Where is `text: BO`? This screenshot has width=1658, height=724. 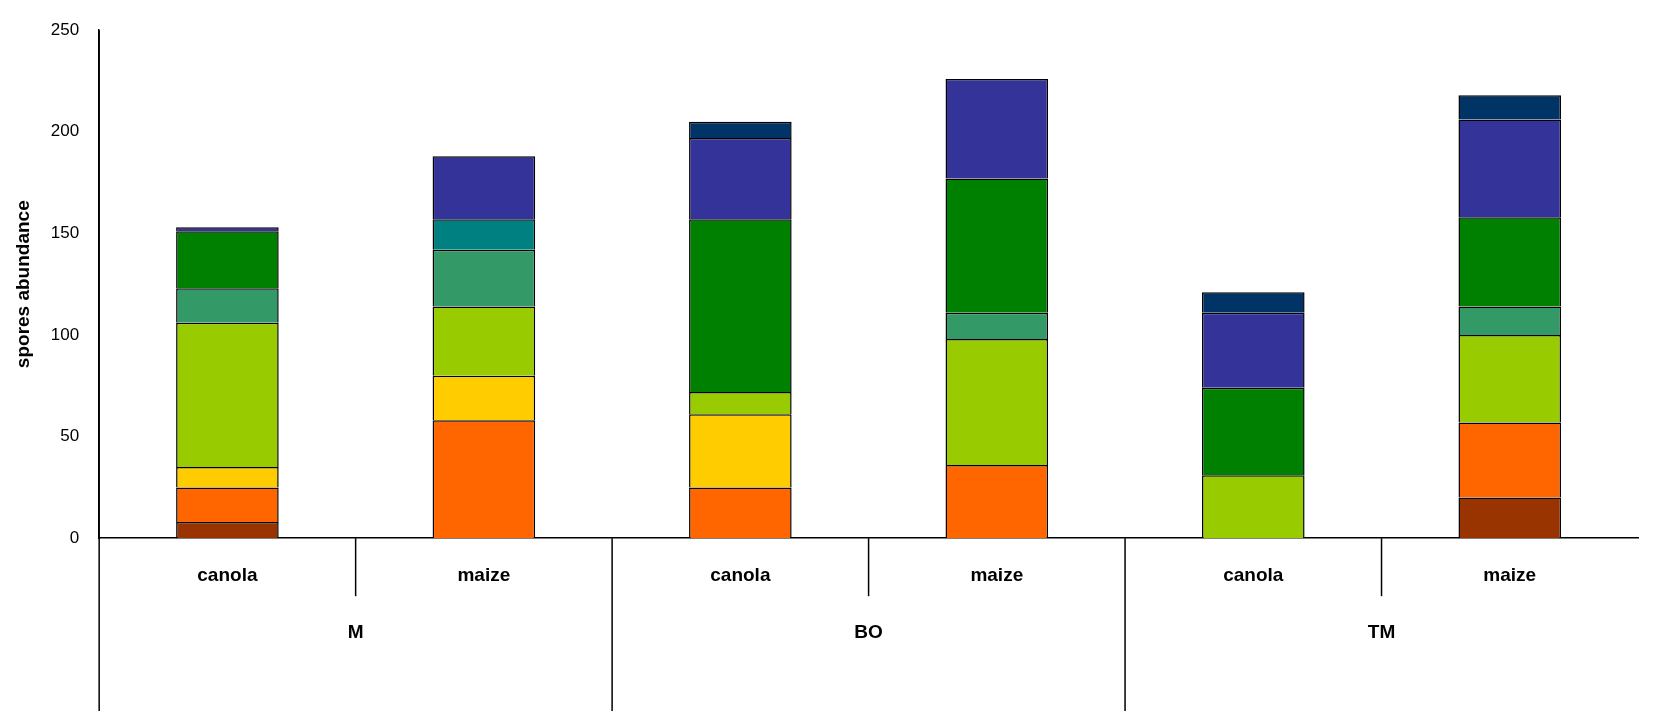 text: BO is located at coordinates (868, 632).